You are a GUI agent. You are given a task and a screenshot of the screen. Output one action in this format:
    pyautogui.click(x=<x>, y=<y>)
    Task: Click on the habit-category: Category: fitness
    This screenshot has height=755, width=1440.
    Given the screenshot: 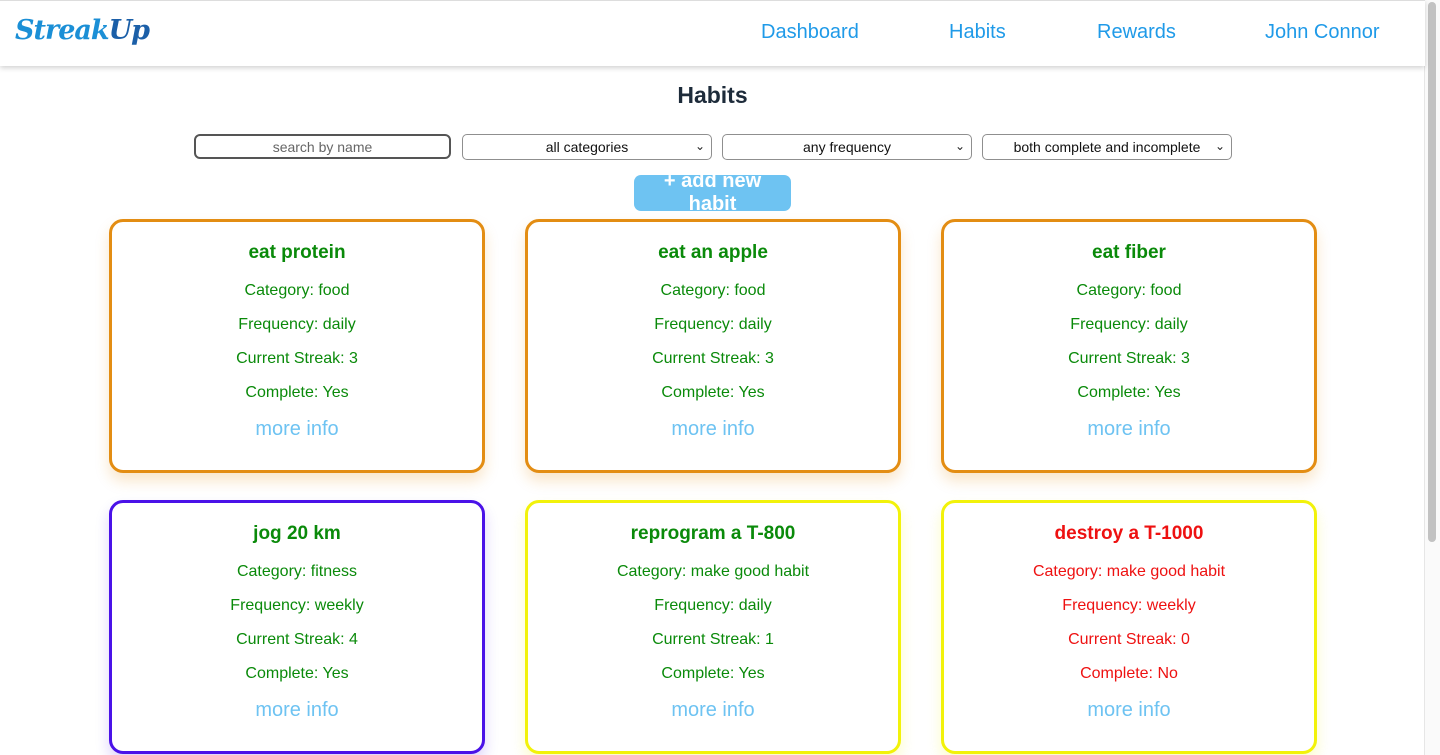 What is the action you would take?
    pyautogui.click(x=297, y=571)
    